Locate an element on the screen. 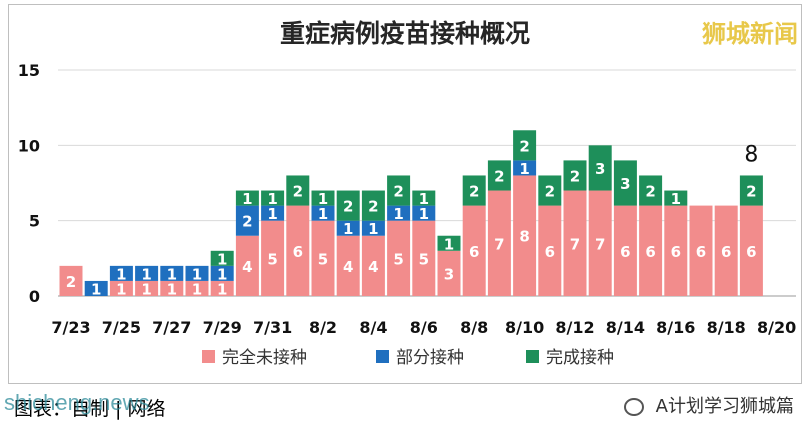 The width and height of the screenshot is (810, 424). legend-label: 完成接种 is located at coordinates (580, 358).